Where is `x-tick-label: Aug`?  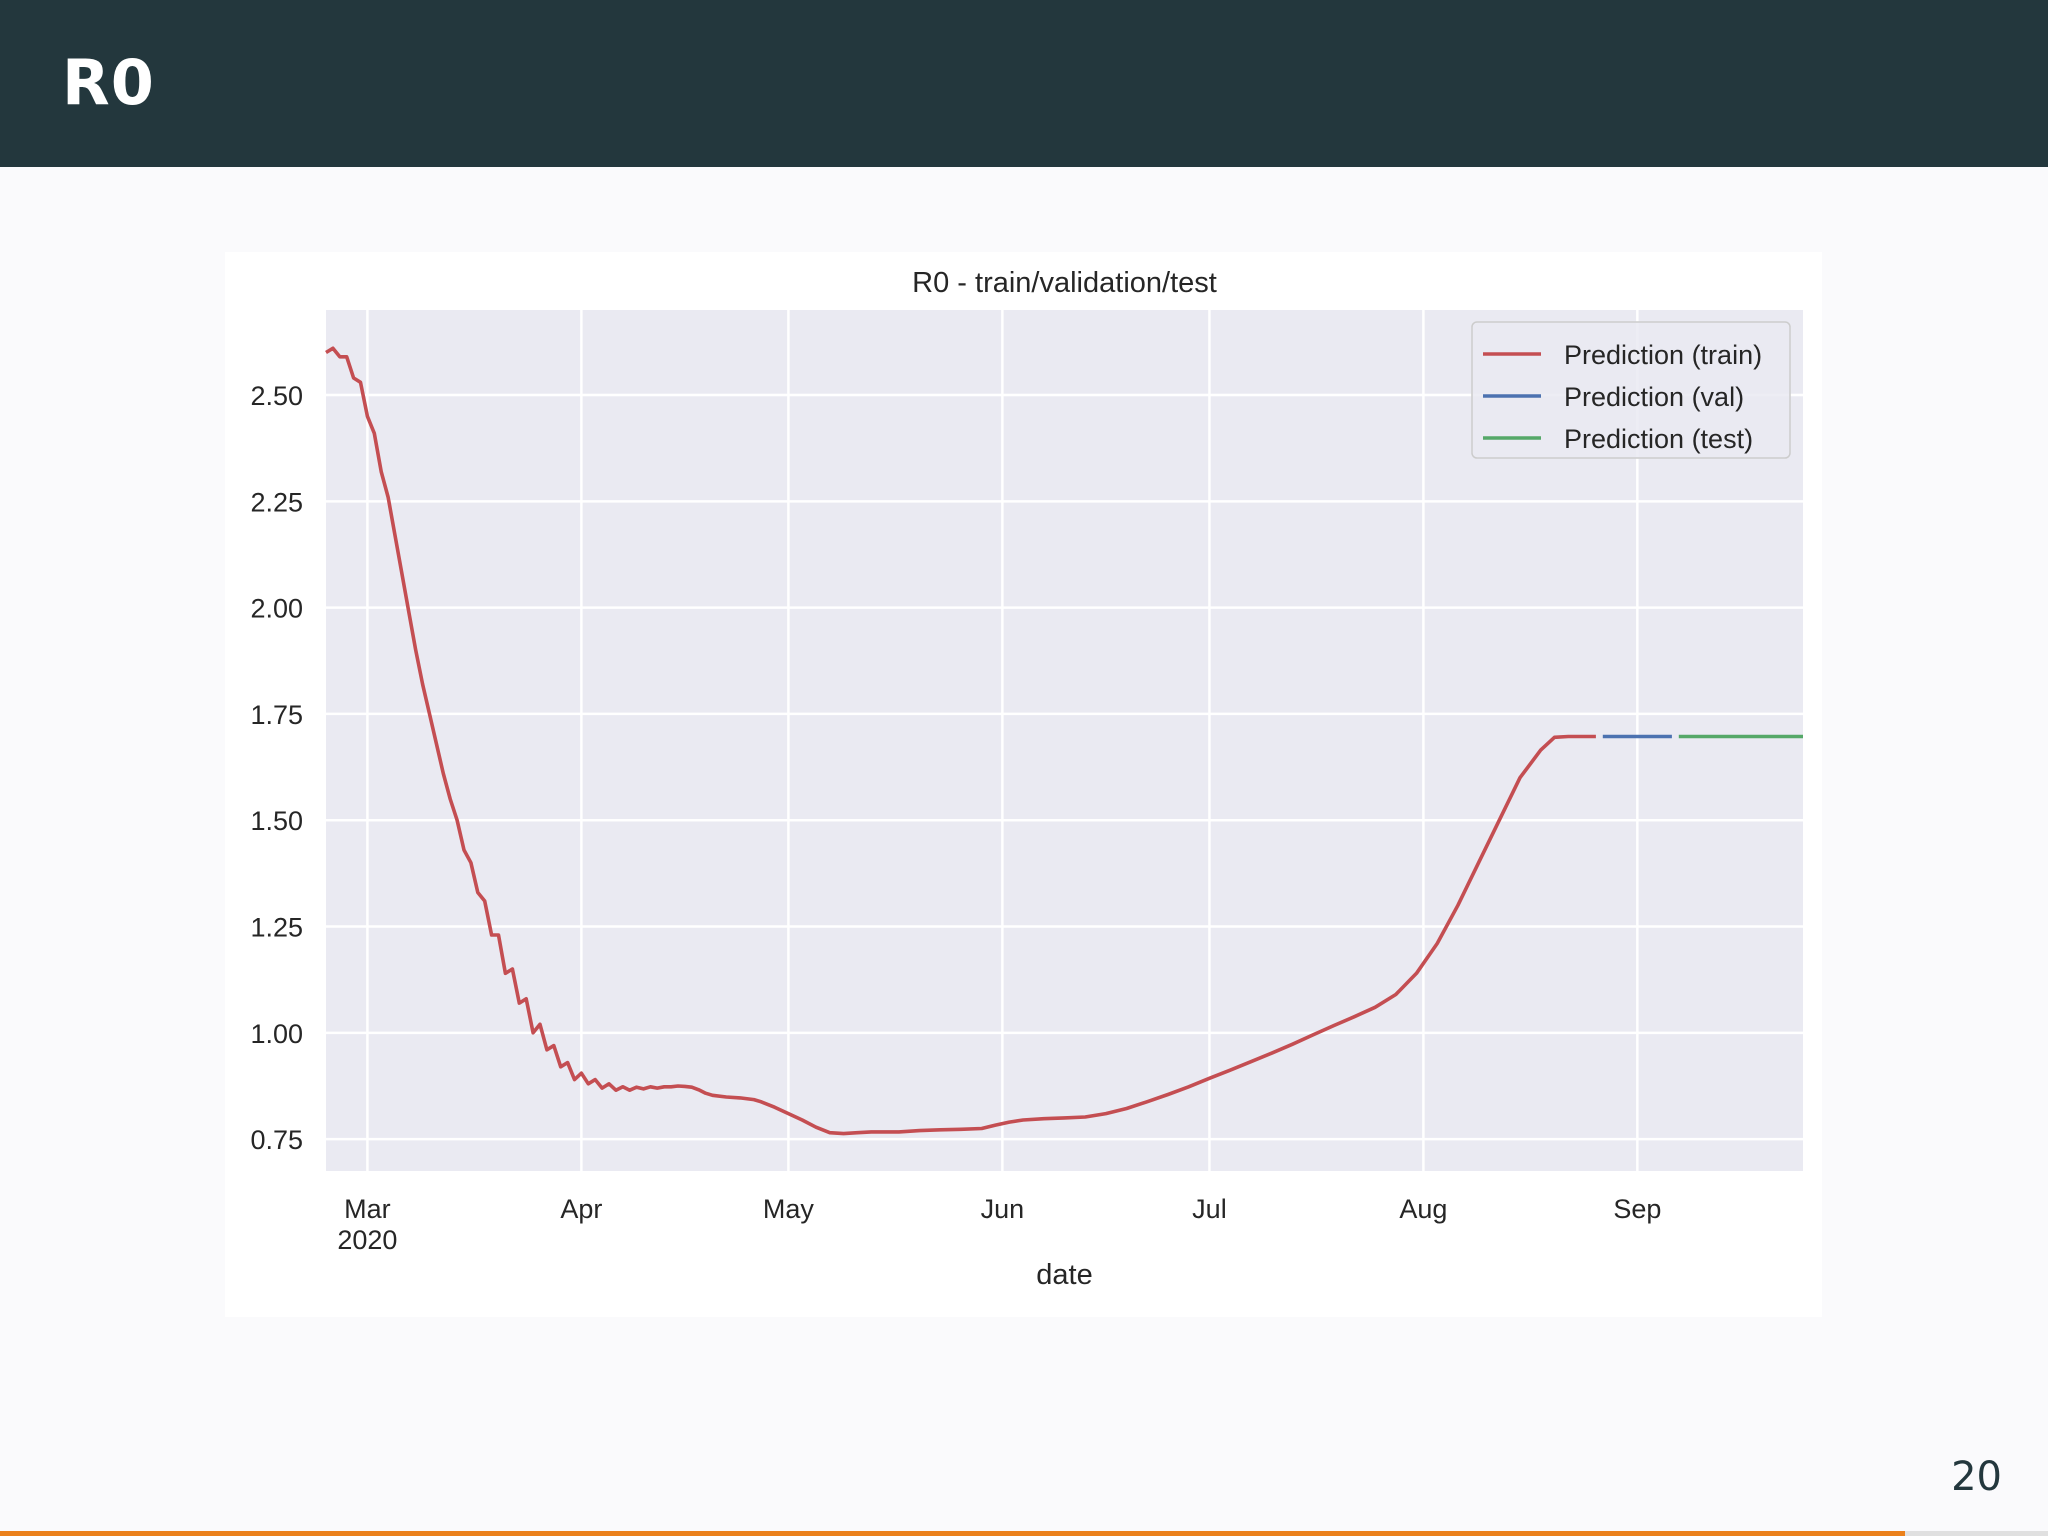
x-tick-label: Aug is located at coordinates (1423, 1209).